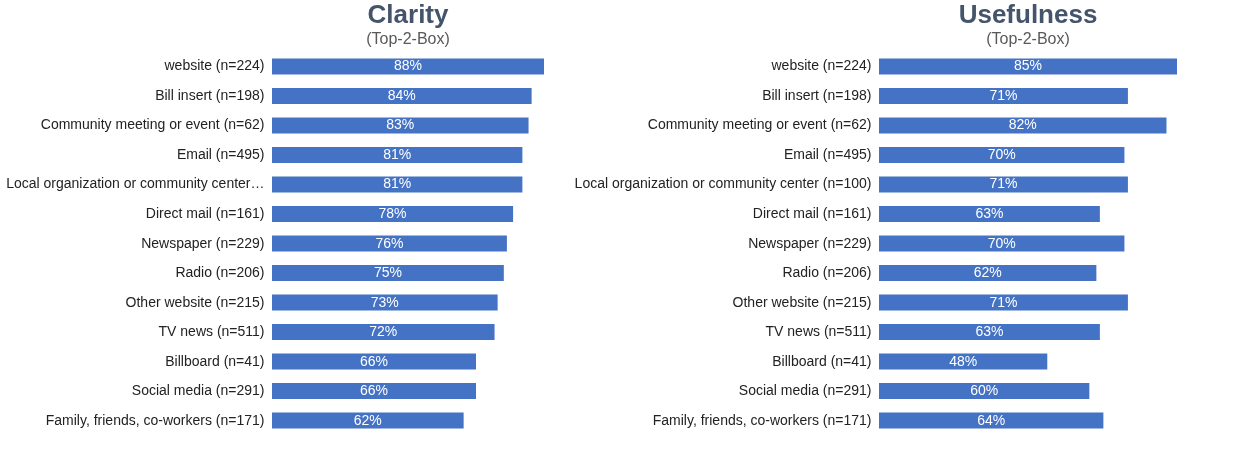 This screenshot has height=463, width=1257. I want to click on data-label: 88%, so click(408, 65).